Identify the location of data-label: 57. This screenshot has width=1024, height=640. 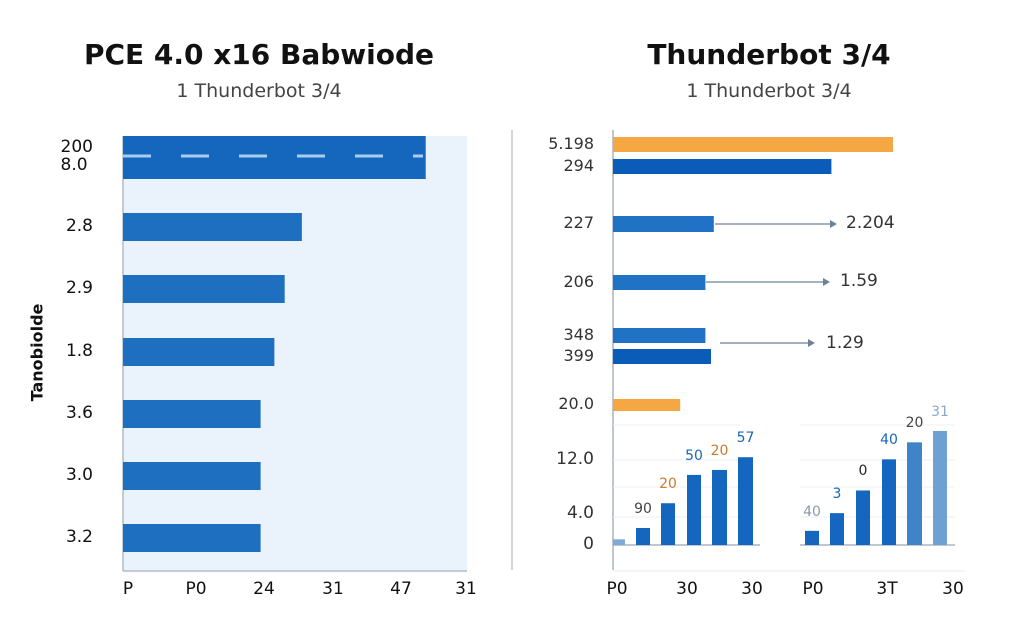
(745, 438).